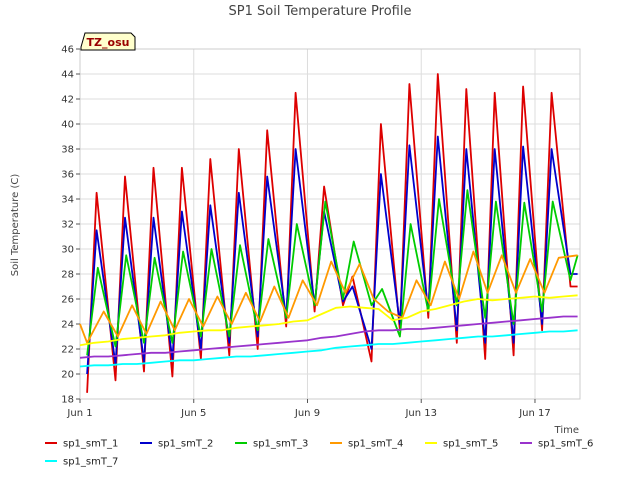 The width and height of the screenshot is (640, 480). Describe the element at coordinates (193, 413) in the screenshot. I see `x-tick-label: Jun 5` at that location.